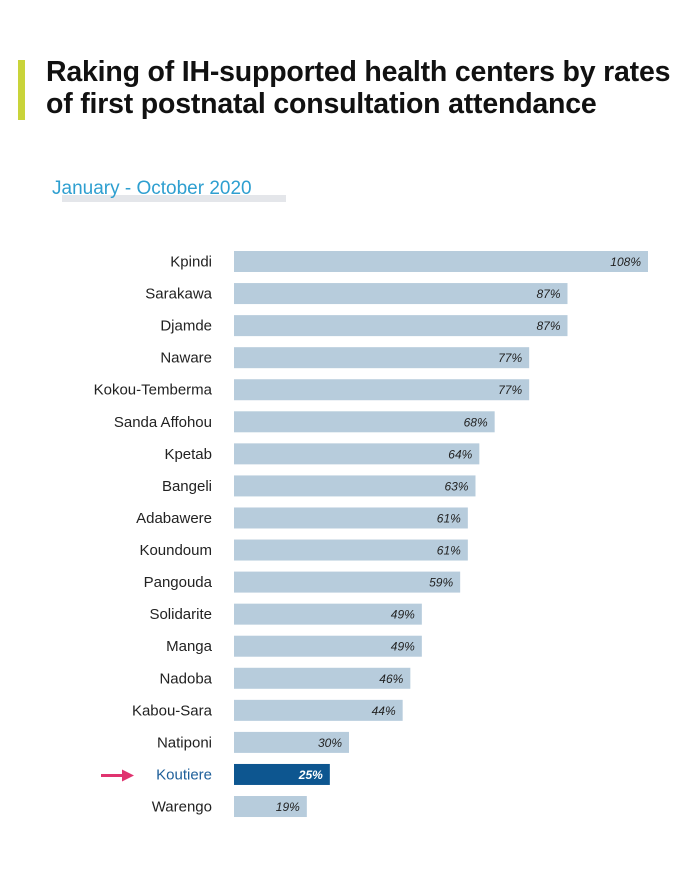  What do you see at coordinates (351, 550) in the screenshot?
I see `bar-koundoum` at bounding box center [351, 550].